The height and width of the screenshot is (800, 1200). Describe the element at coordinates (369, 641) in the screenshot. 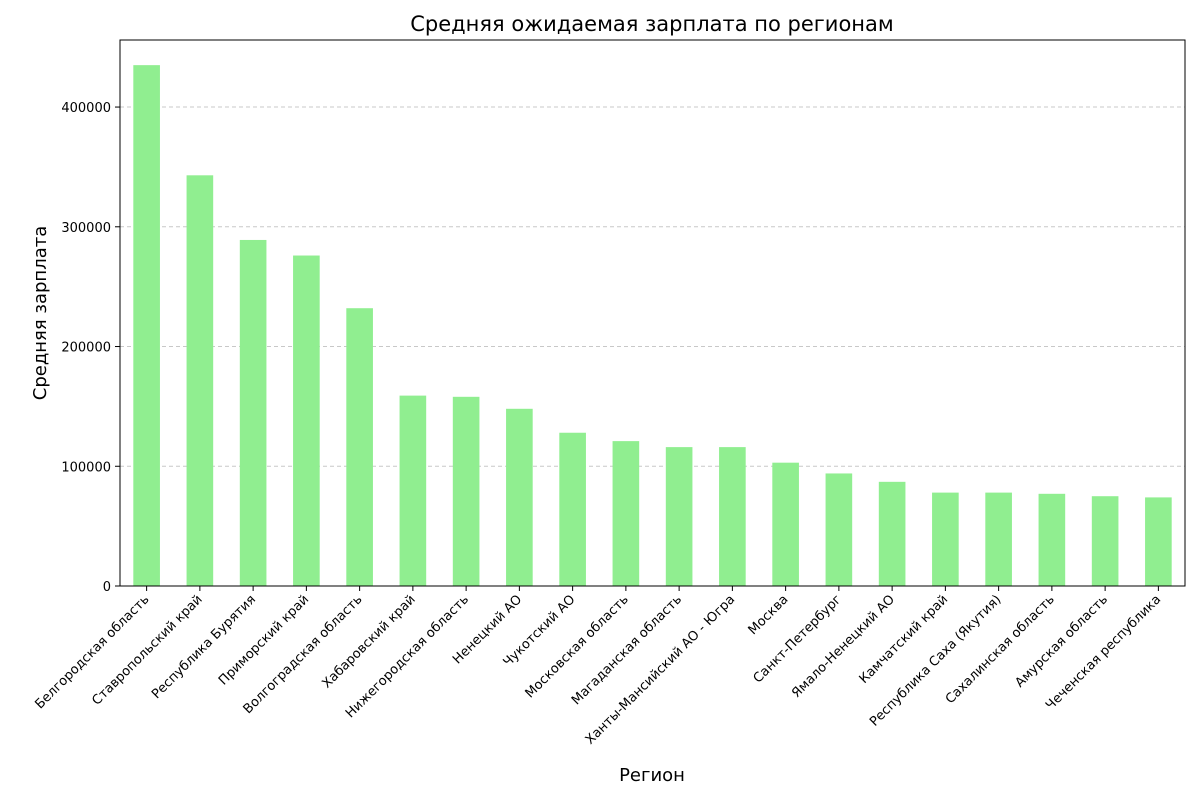

I see `x-tick-label: Хабаровский край` at that location.